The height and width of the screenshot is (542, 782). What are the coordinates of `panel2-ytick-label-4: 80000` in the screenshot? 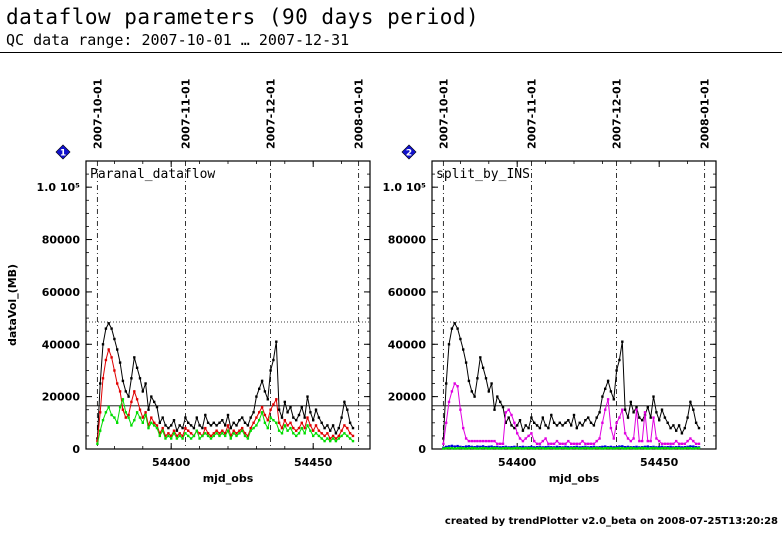 It's located at (407, 240).